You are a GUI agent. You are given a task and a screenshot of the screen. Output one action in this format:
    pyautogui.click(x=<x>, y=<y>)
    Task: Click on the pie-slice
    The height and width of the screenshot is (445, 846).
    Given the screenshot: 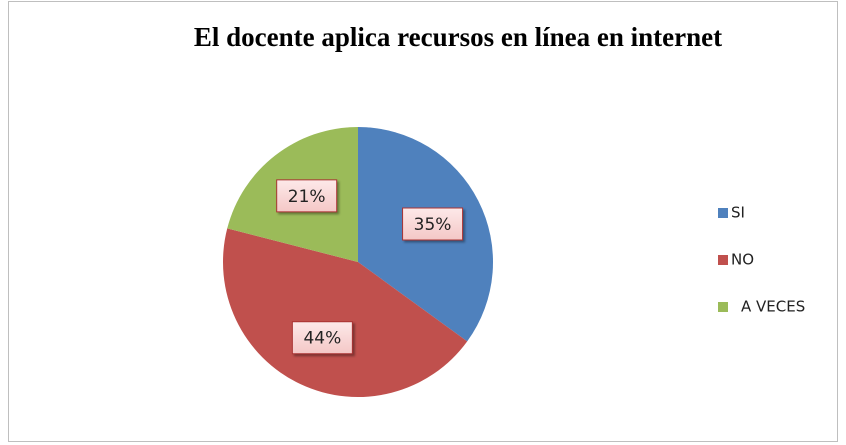 What is the action you would take?
    pyautogui.click(x=345, y=313)
    